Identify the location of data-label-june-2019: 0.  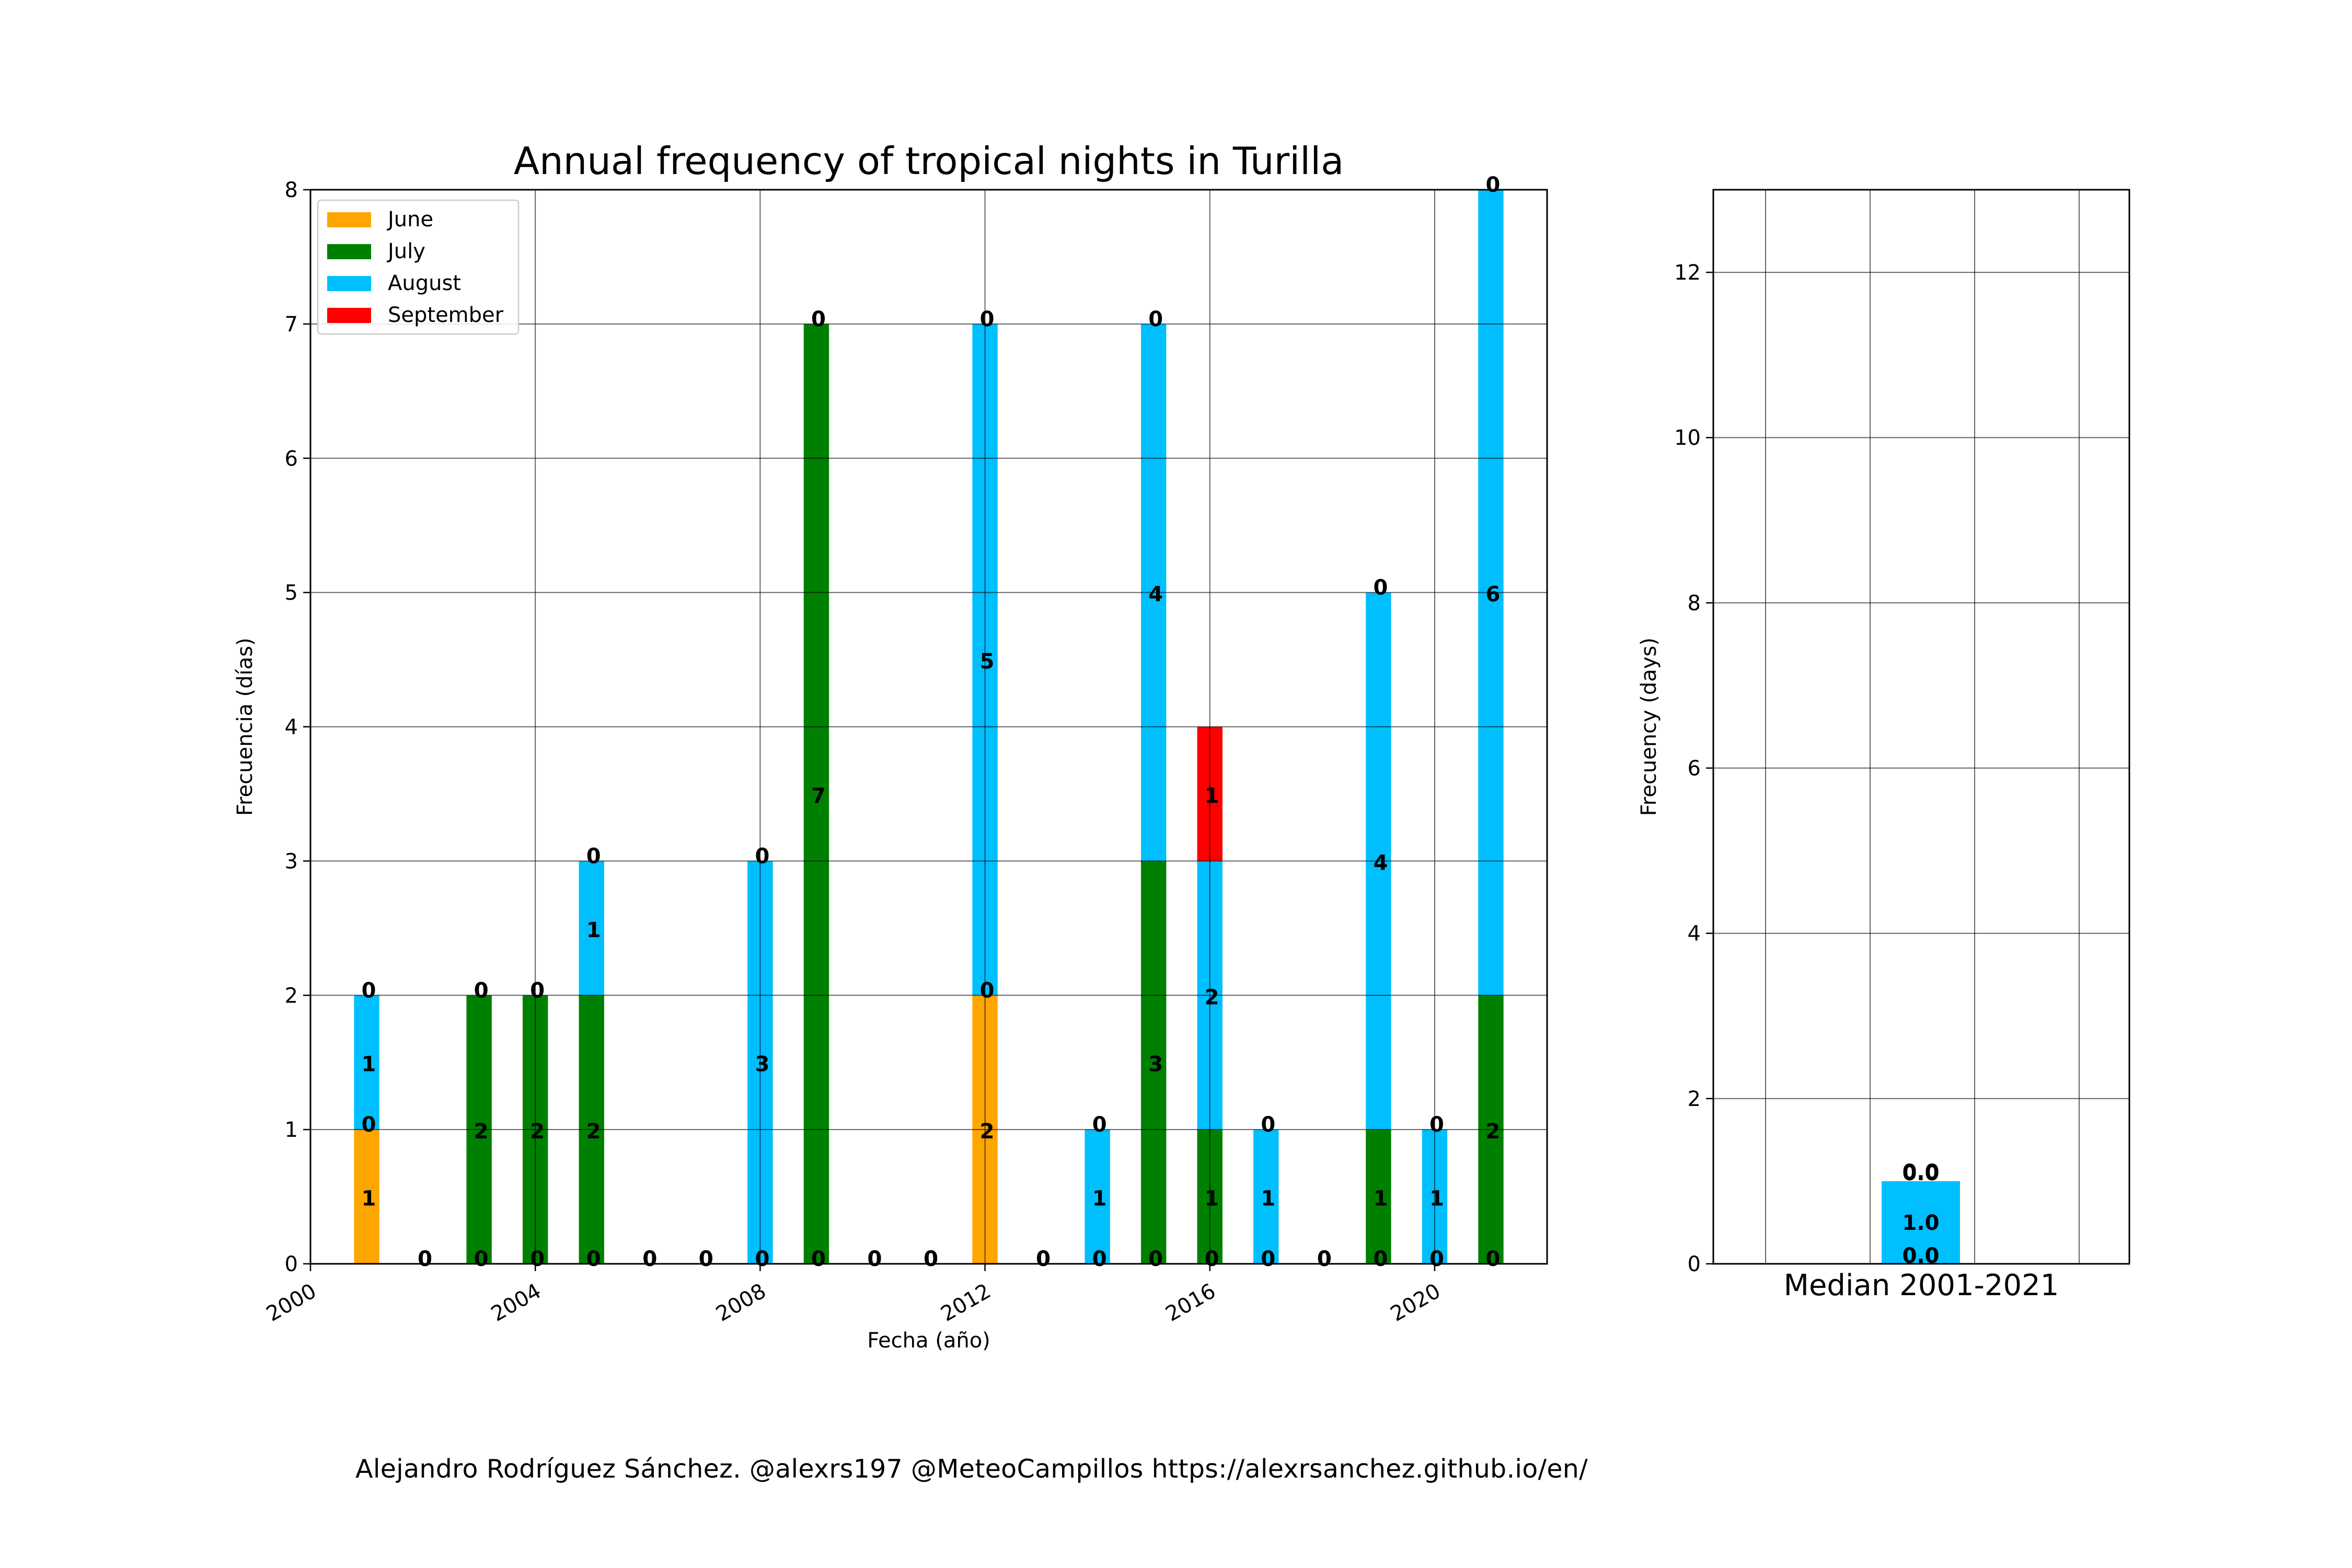
(1380, 1259).